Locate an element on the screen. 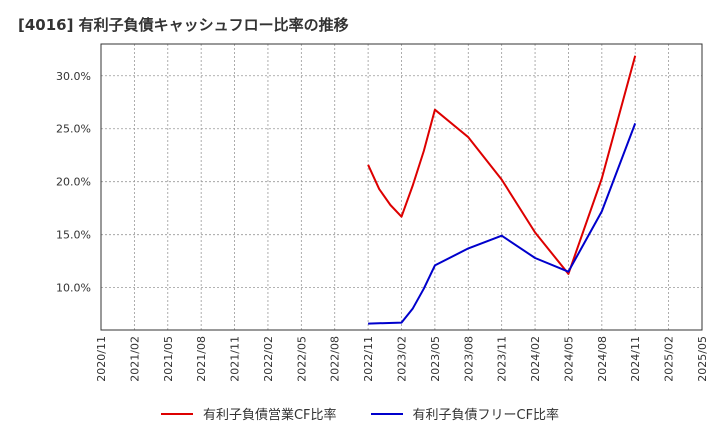 Image resolution: width=720 pixels, height=440 pixels. x-tick-label: 2024/05 is located at coordinates (568, 359).